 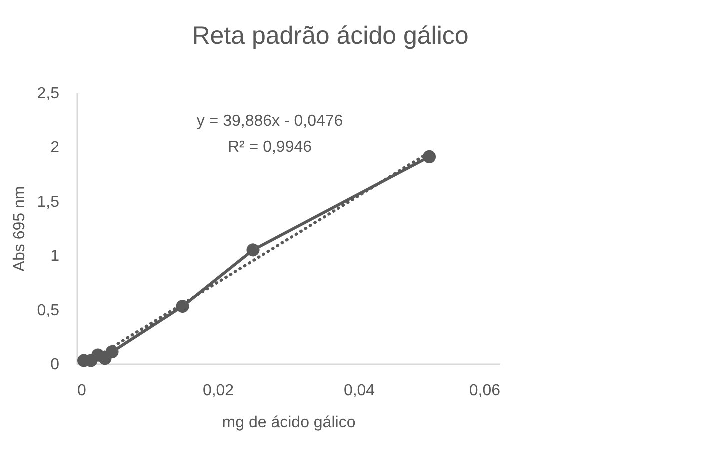 I want to click on y-tick-label: 1, so click(x=55, y=257).